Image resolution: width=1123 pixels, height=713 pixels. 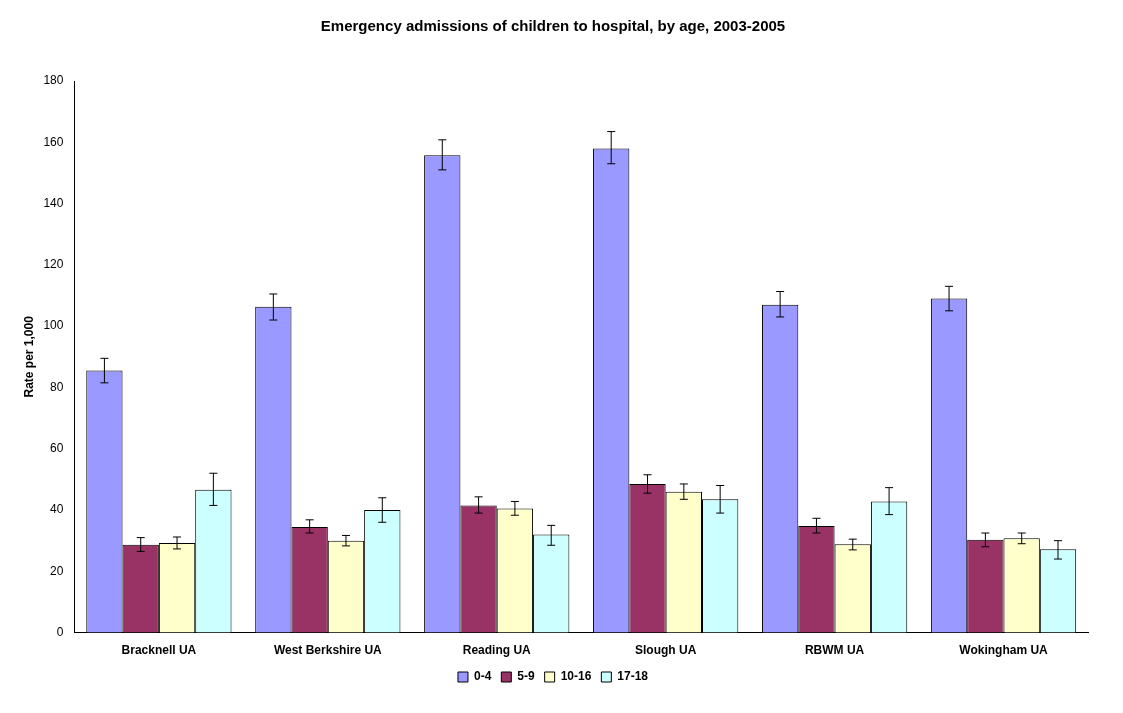 I want to click on x-tick-label: Wokingham UA, so click(x=1004, y=650).